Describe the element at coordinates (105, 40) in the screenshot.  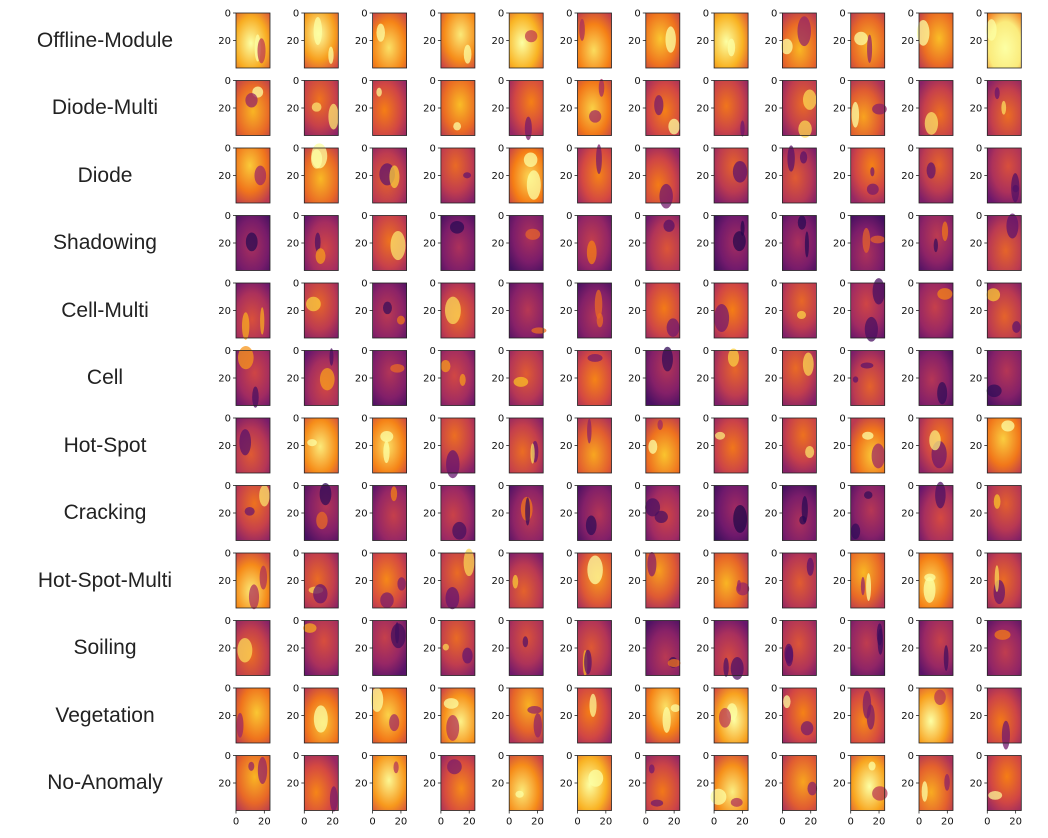
I see `row-label-offline-module: Offline-Module` at that location.